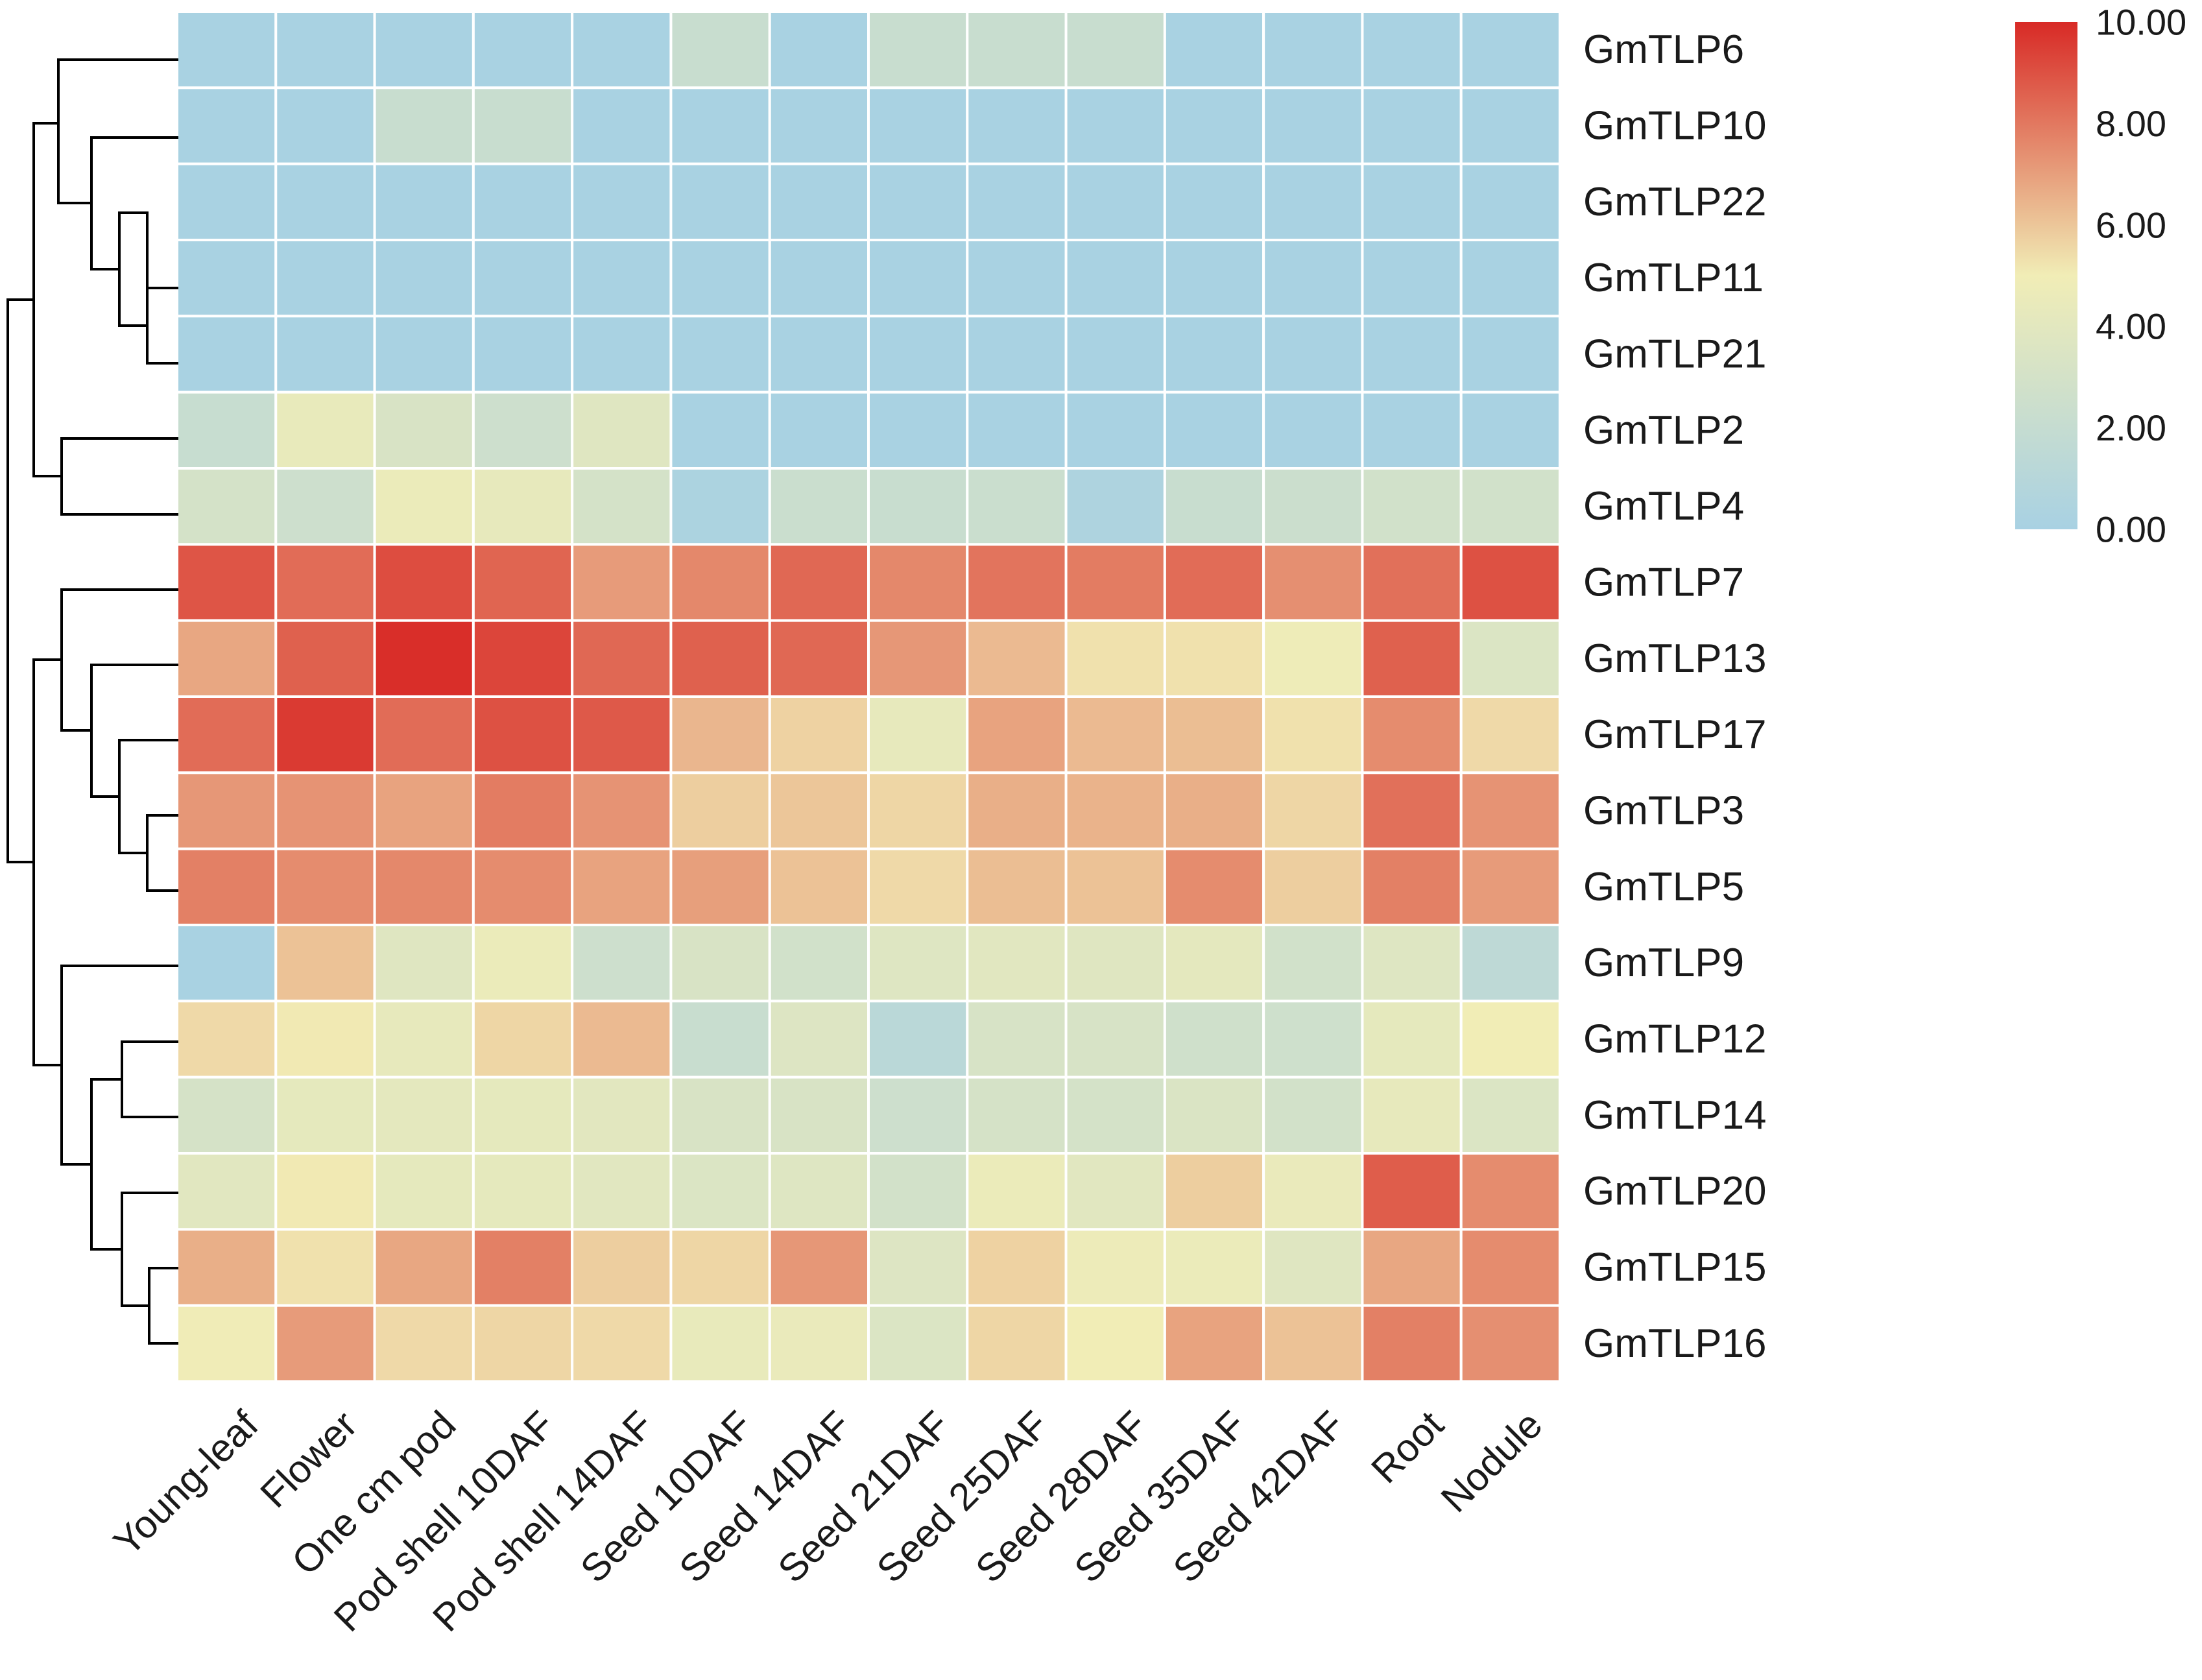  What do you see at coordinates (2141, 22) in the screenshot?
I see `colorbar-tick-label: 10.00` at bounding box center [2141, 22].